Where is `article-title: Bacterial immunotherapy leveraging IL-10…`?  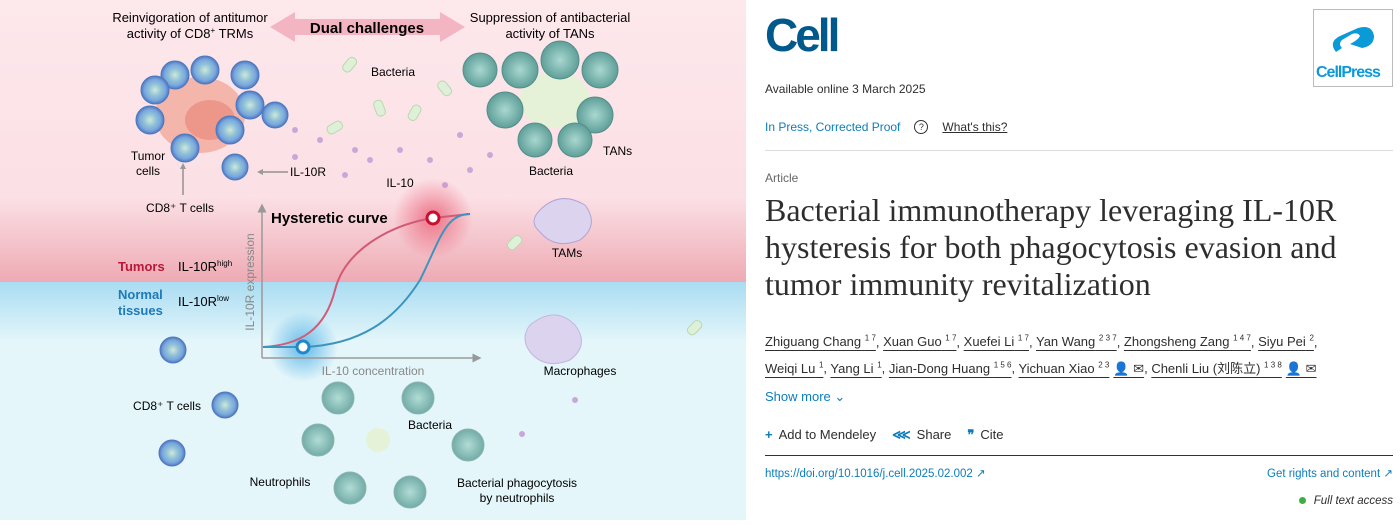 article-title: Bacterial immunotherapy leveraging IL-10… is located at coordinates (1051, 247).